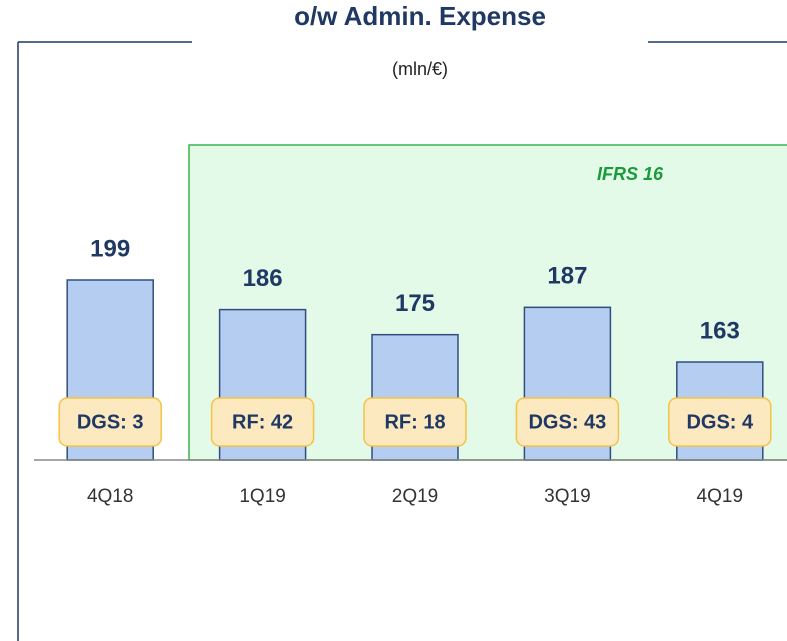 The height and width of the screenshot is (641, 787). What do you see at coordinates (415, 496) in the screenshot?
I see `x-tick-label: 2Q19` at bounding box center [415, 496].